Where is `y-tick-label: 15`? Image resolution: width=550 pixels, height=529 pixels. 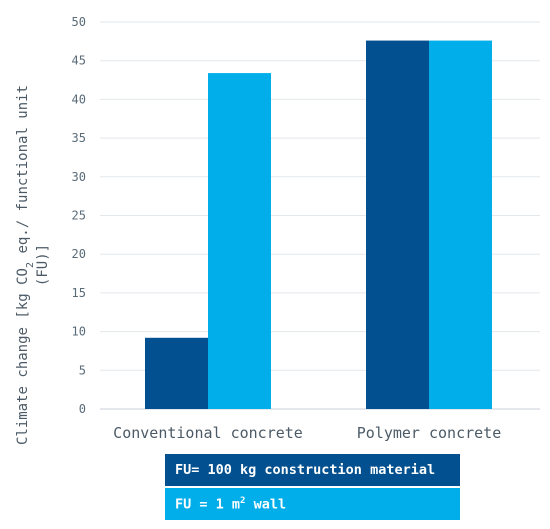
y-tick-label: 15 is located at coordinates (79, 293).